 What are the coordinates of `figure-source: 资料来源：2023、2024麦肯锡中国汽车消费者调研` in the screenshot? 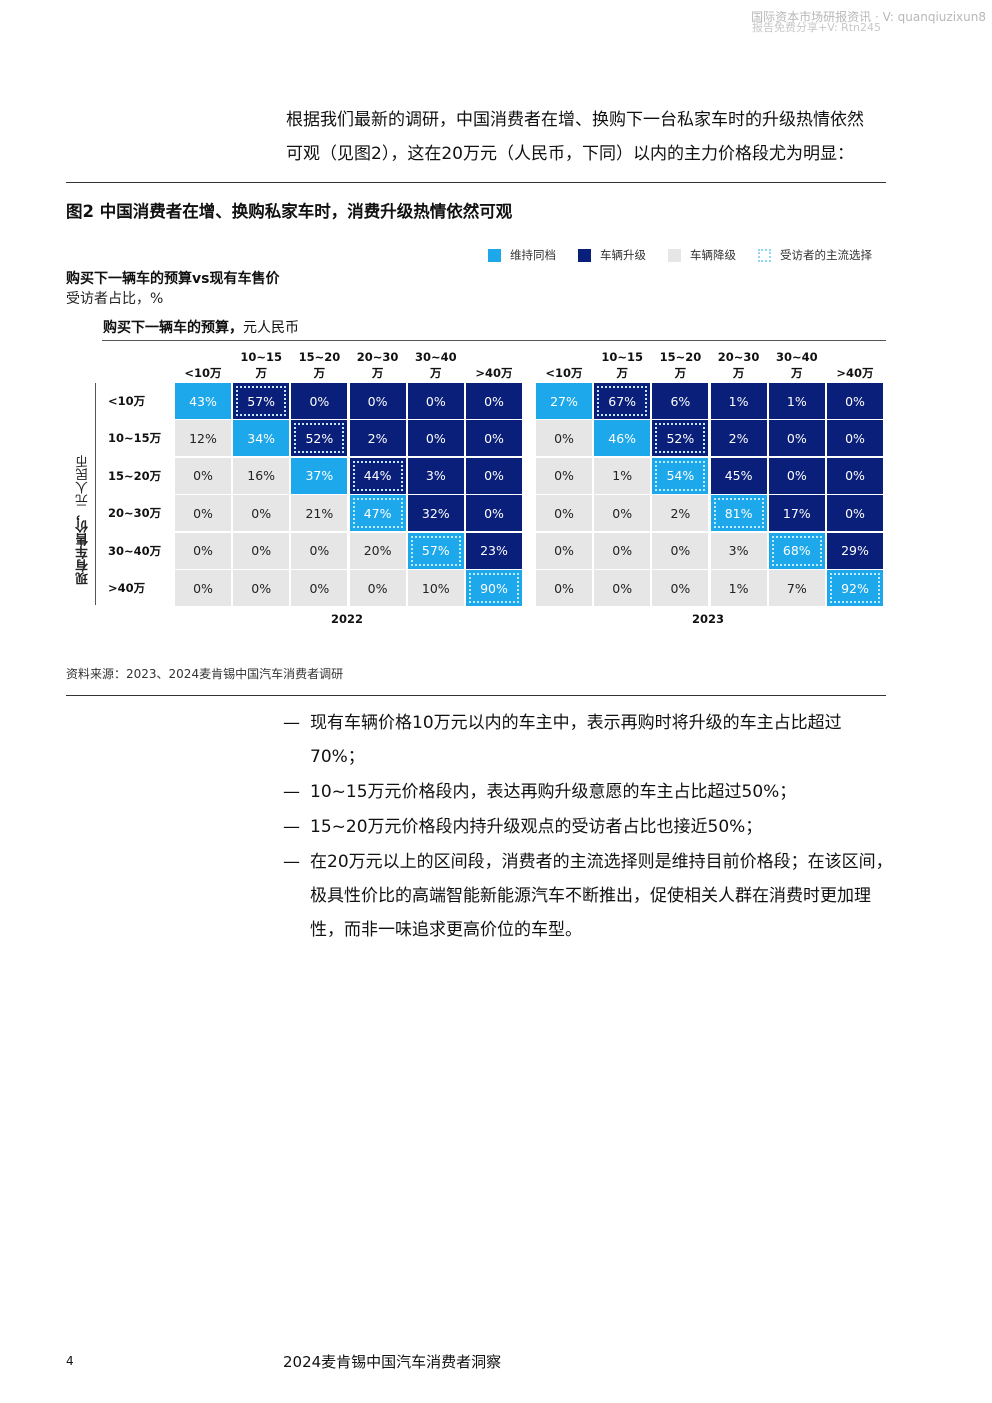 It's located at (205, 674).